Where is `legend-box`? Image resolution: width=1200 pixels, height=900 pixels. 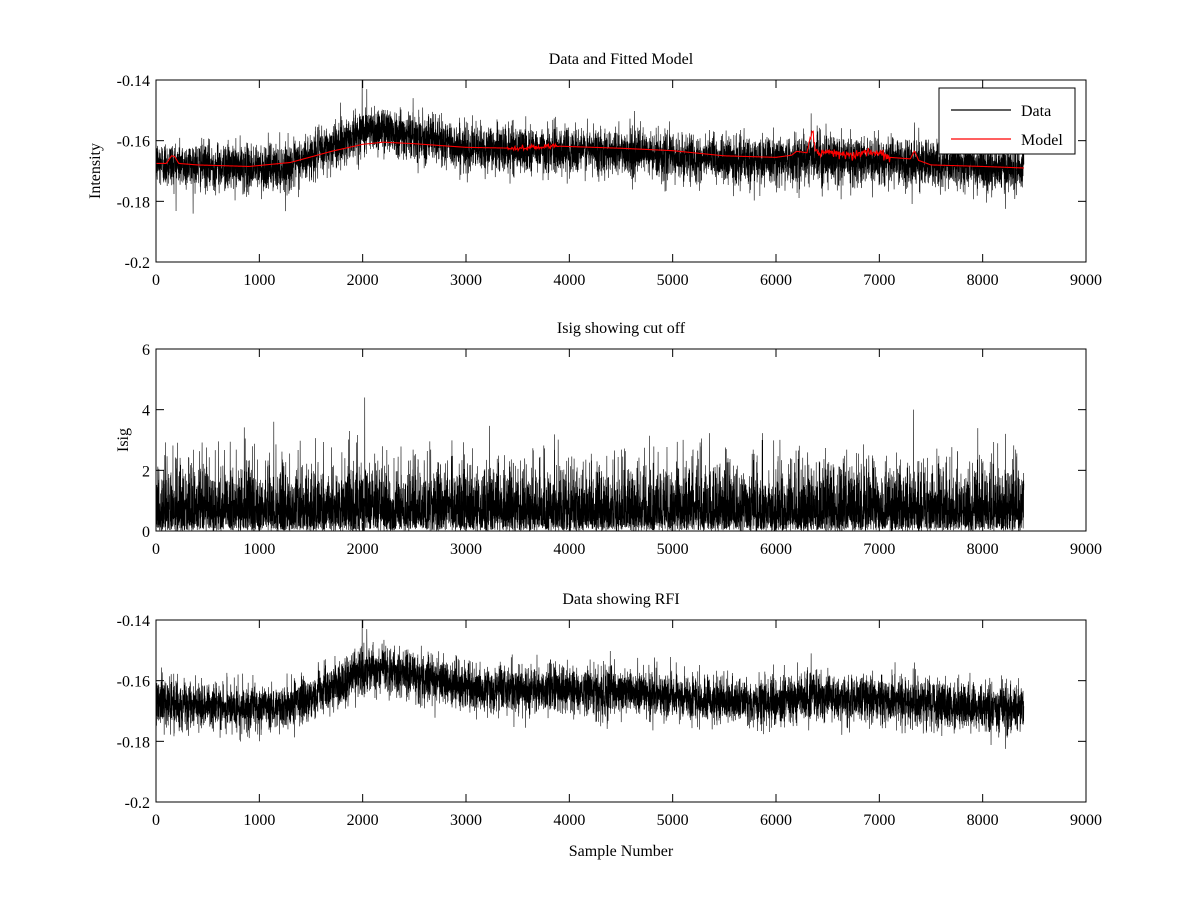 legend-box is located at coordinates (1007, 121).